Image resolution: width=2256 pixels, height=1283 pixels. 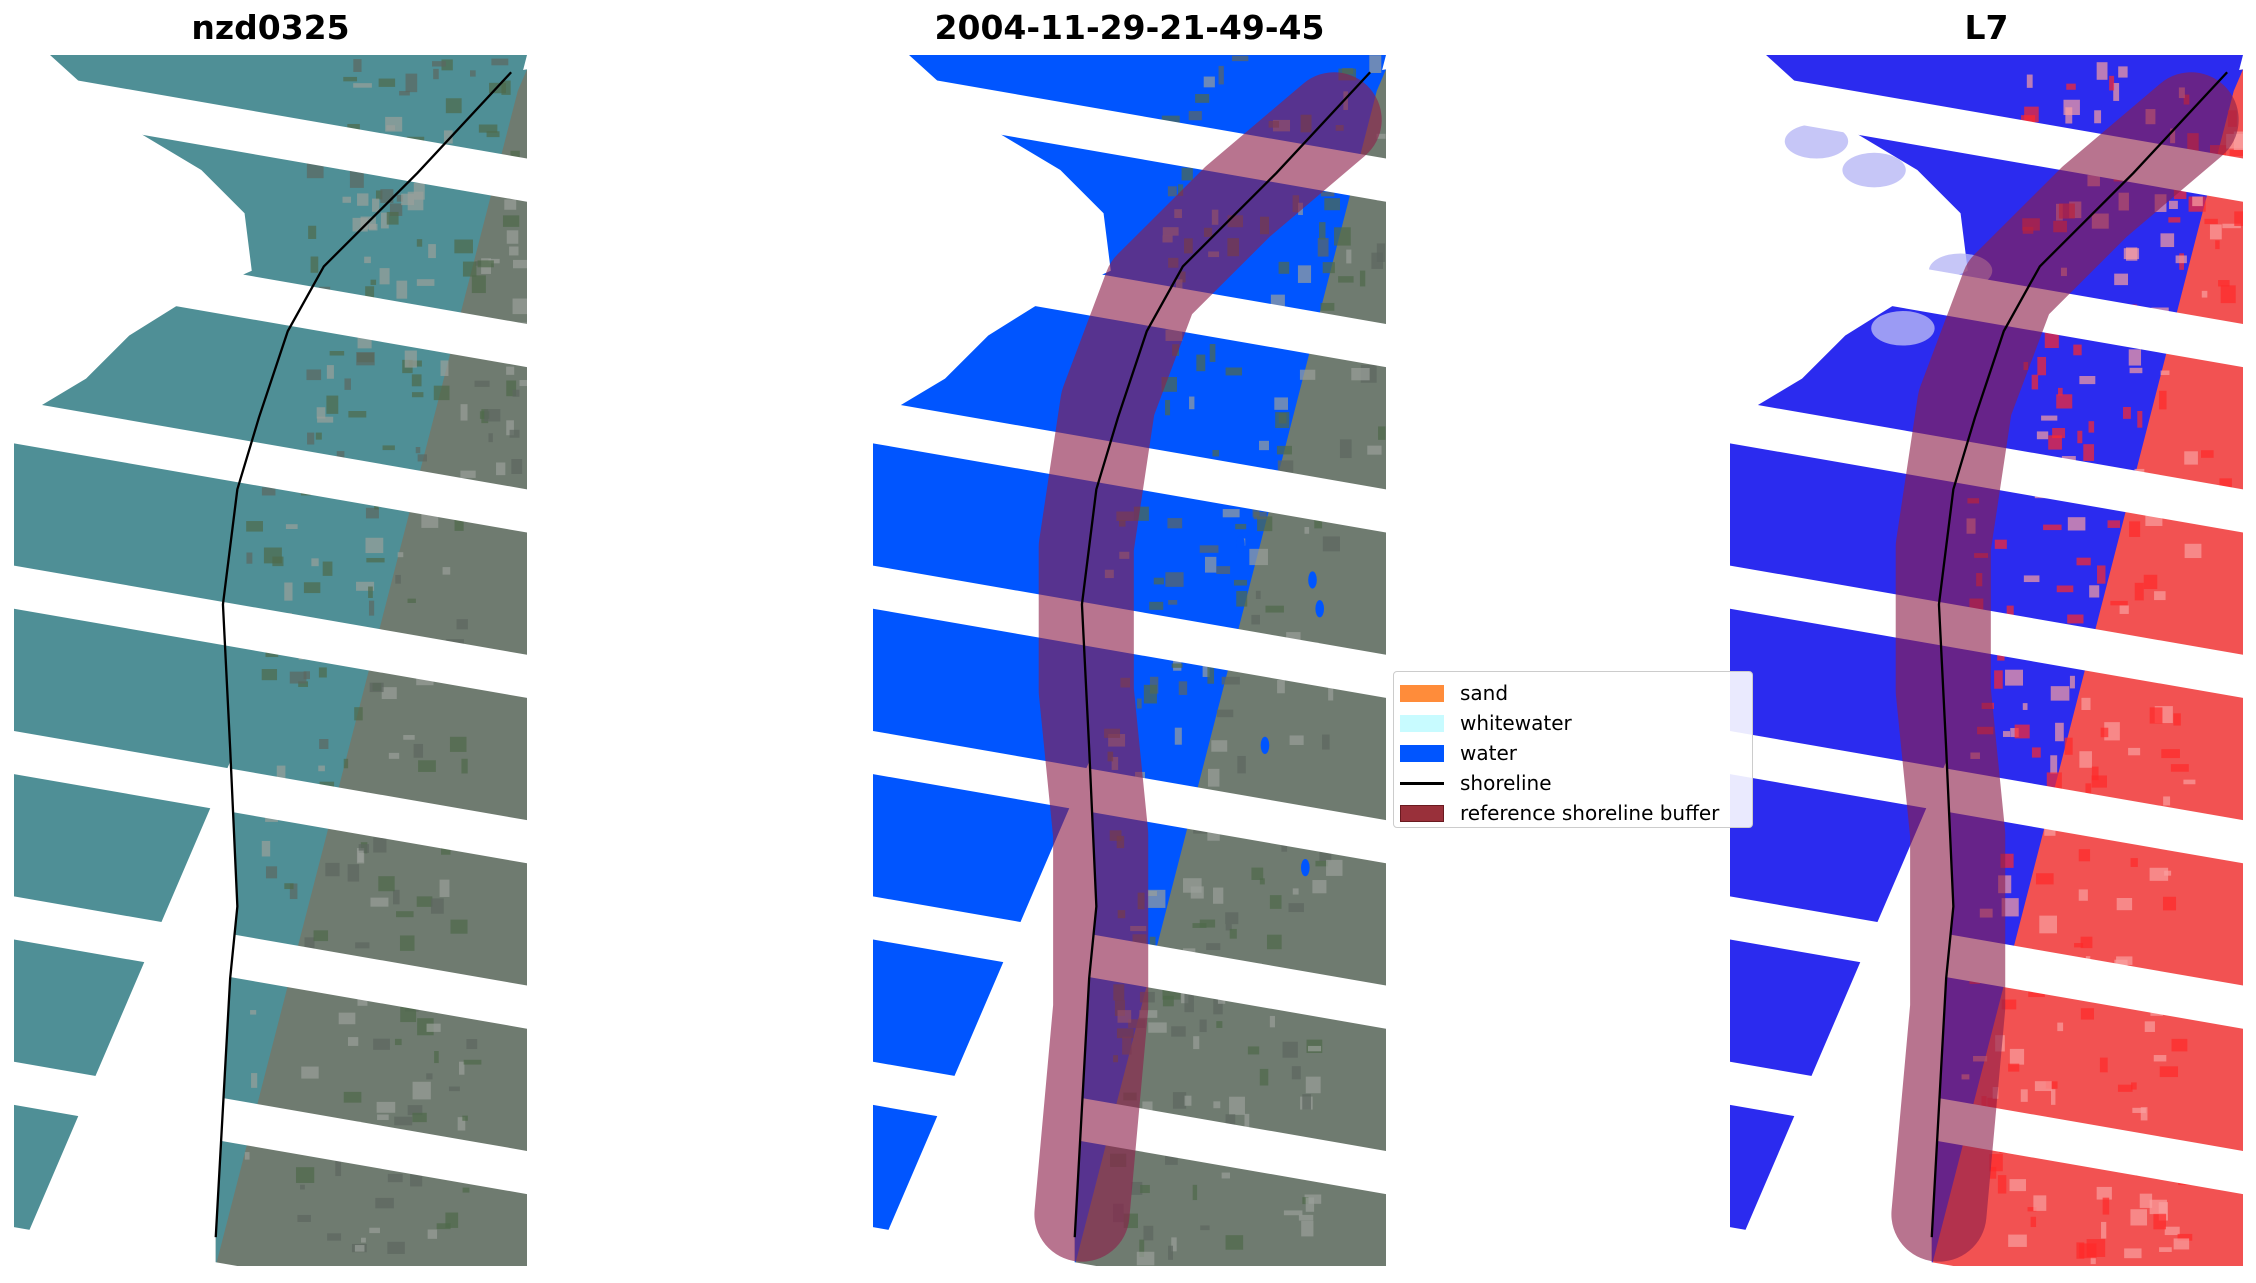 What do you see at coordinates (1305, 867) in the screenshot?
I see `water-pixel` at bounding box center [1305, 867].